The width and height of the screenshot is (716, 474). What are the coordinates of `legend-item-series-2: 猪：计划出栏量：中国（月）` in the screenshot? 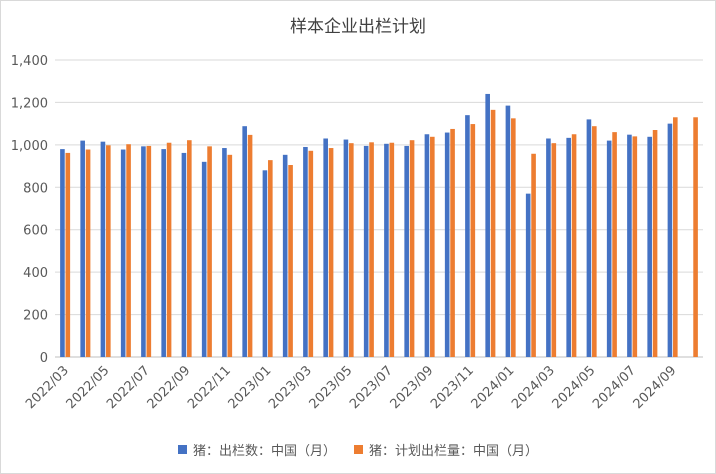 It's located at (446, 449).